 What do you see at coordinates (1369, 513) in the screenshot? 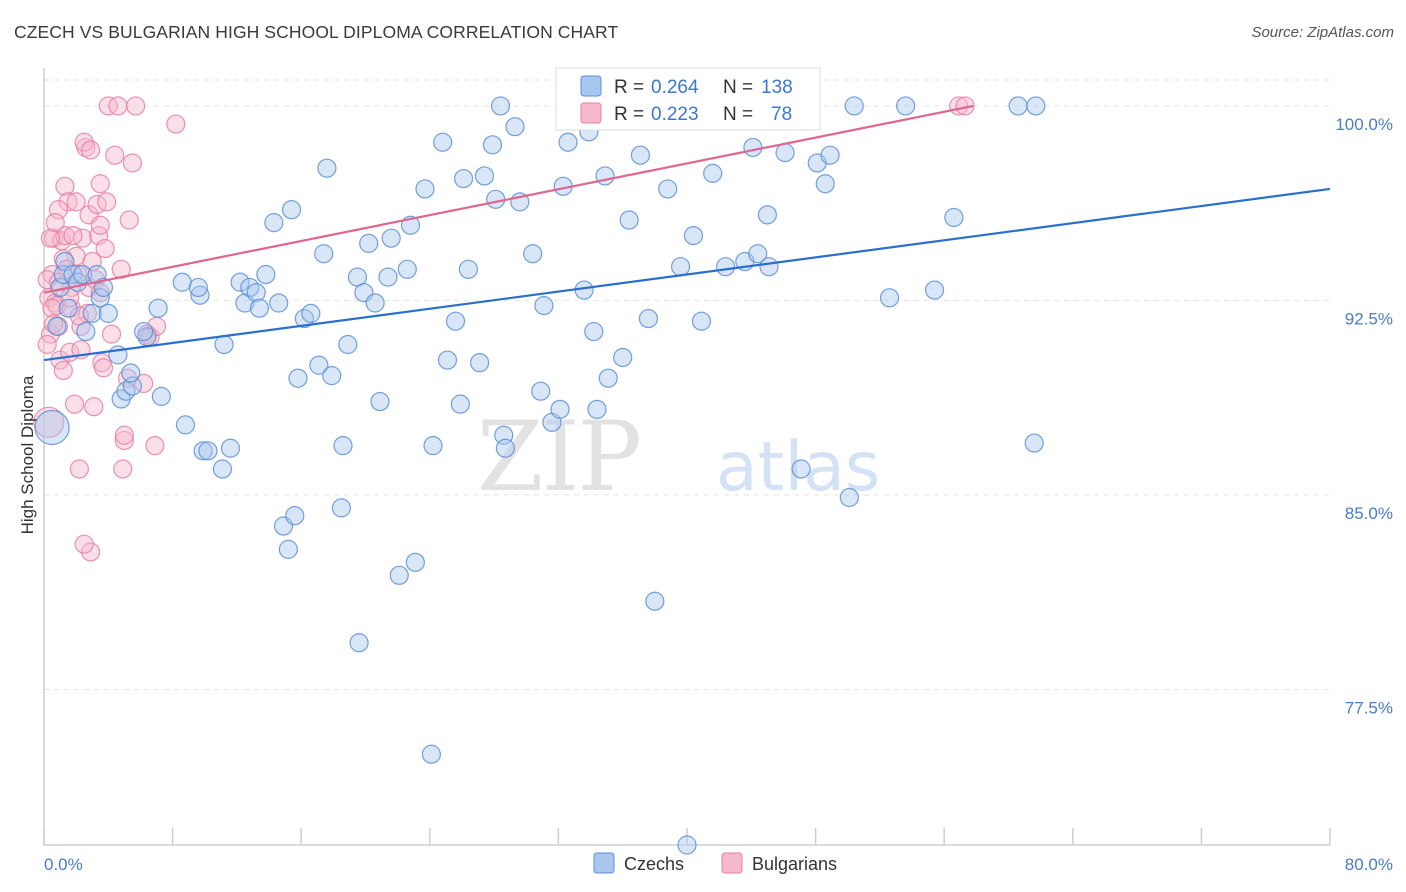
I see `y-tick-label: 85.0%` at bounding box center [1369, 513].